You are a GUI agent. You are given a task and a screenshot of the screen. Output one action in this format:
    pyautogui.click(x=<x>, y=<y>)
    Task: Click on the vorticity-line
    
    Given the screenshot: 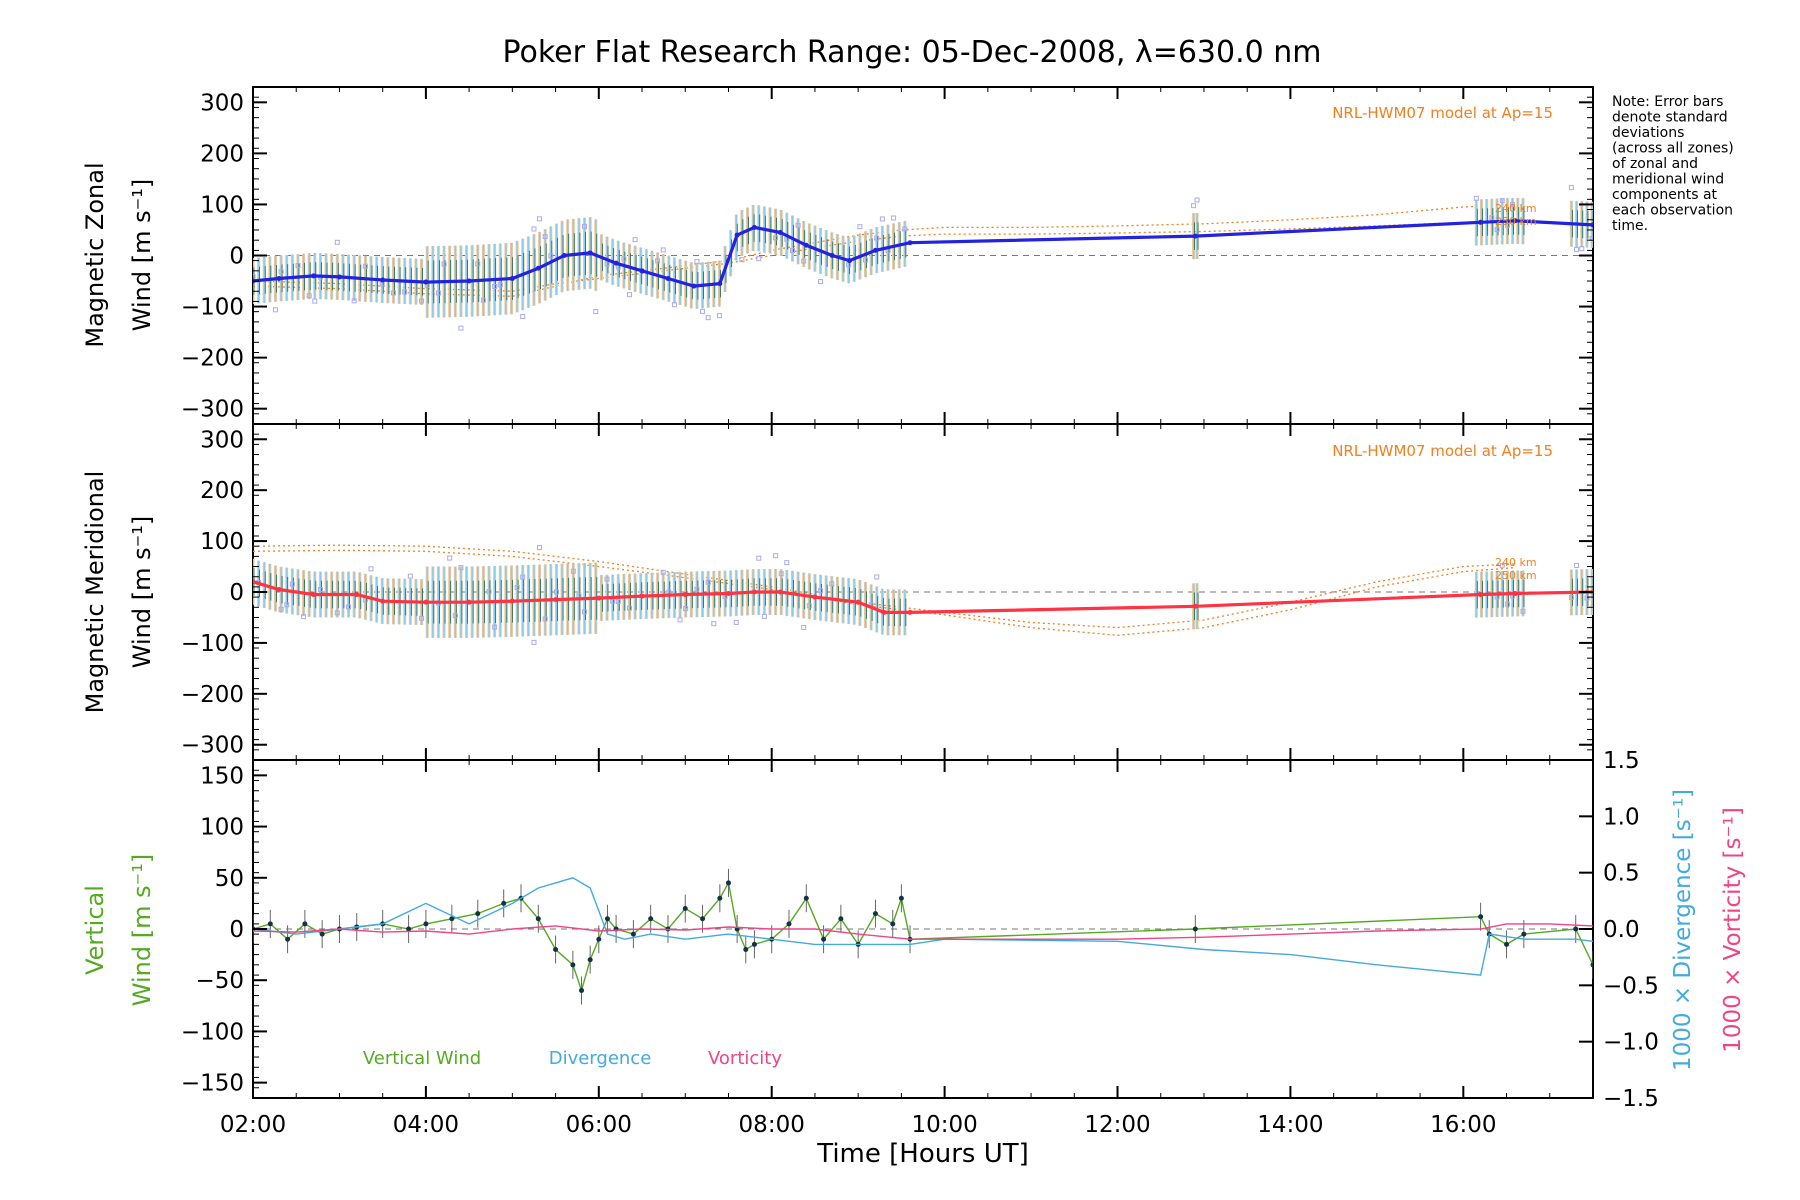 What is the action you would take?
    pyautogui.click(x=923, y=931)
    